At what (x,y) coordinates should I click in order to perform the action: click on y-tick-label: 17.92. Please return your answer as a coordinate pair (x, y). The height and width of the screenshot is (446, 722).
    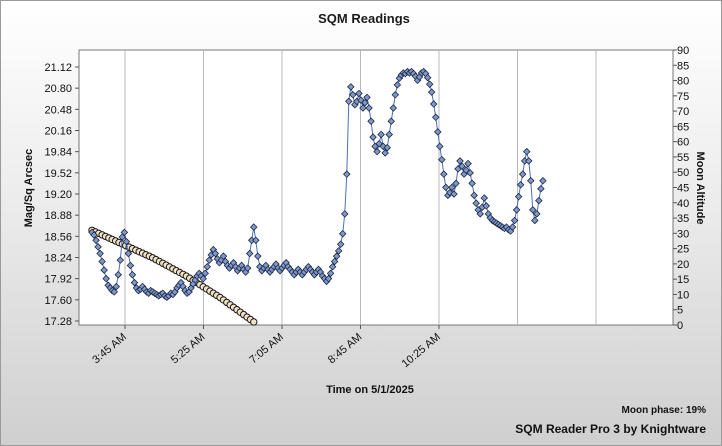
    Looking at the image, I should click on (58, 280).